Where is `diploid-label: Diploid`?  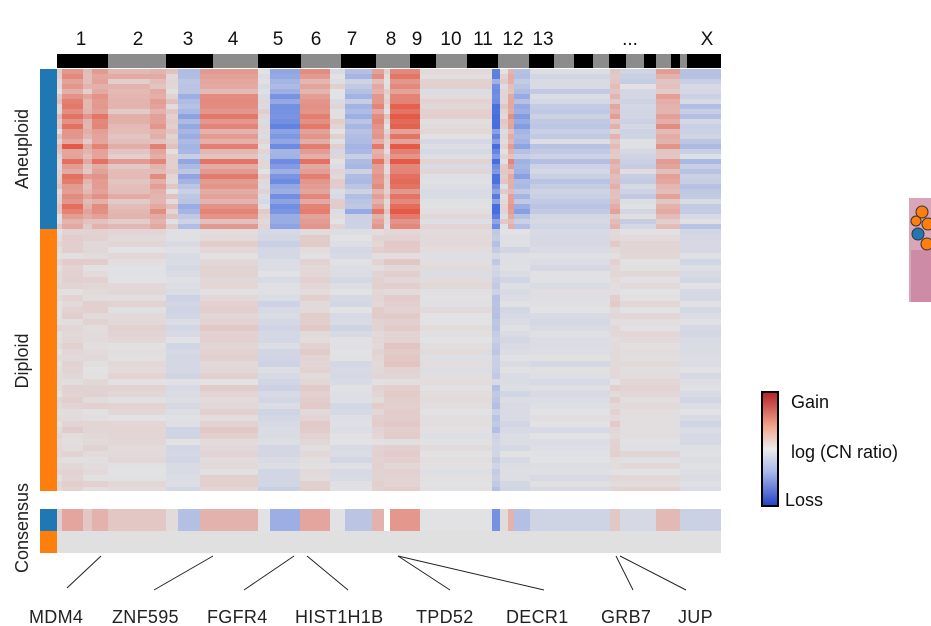 diploid-label: Diploid is located at coordinates (22, 360).